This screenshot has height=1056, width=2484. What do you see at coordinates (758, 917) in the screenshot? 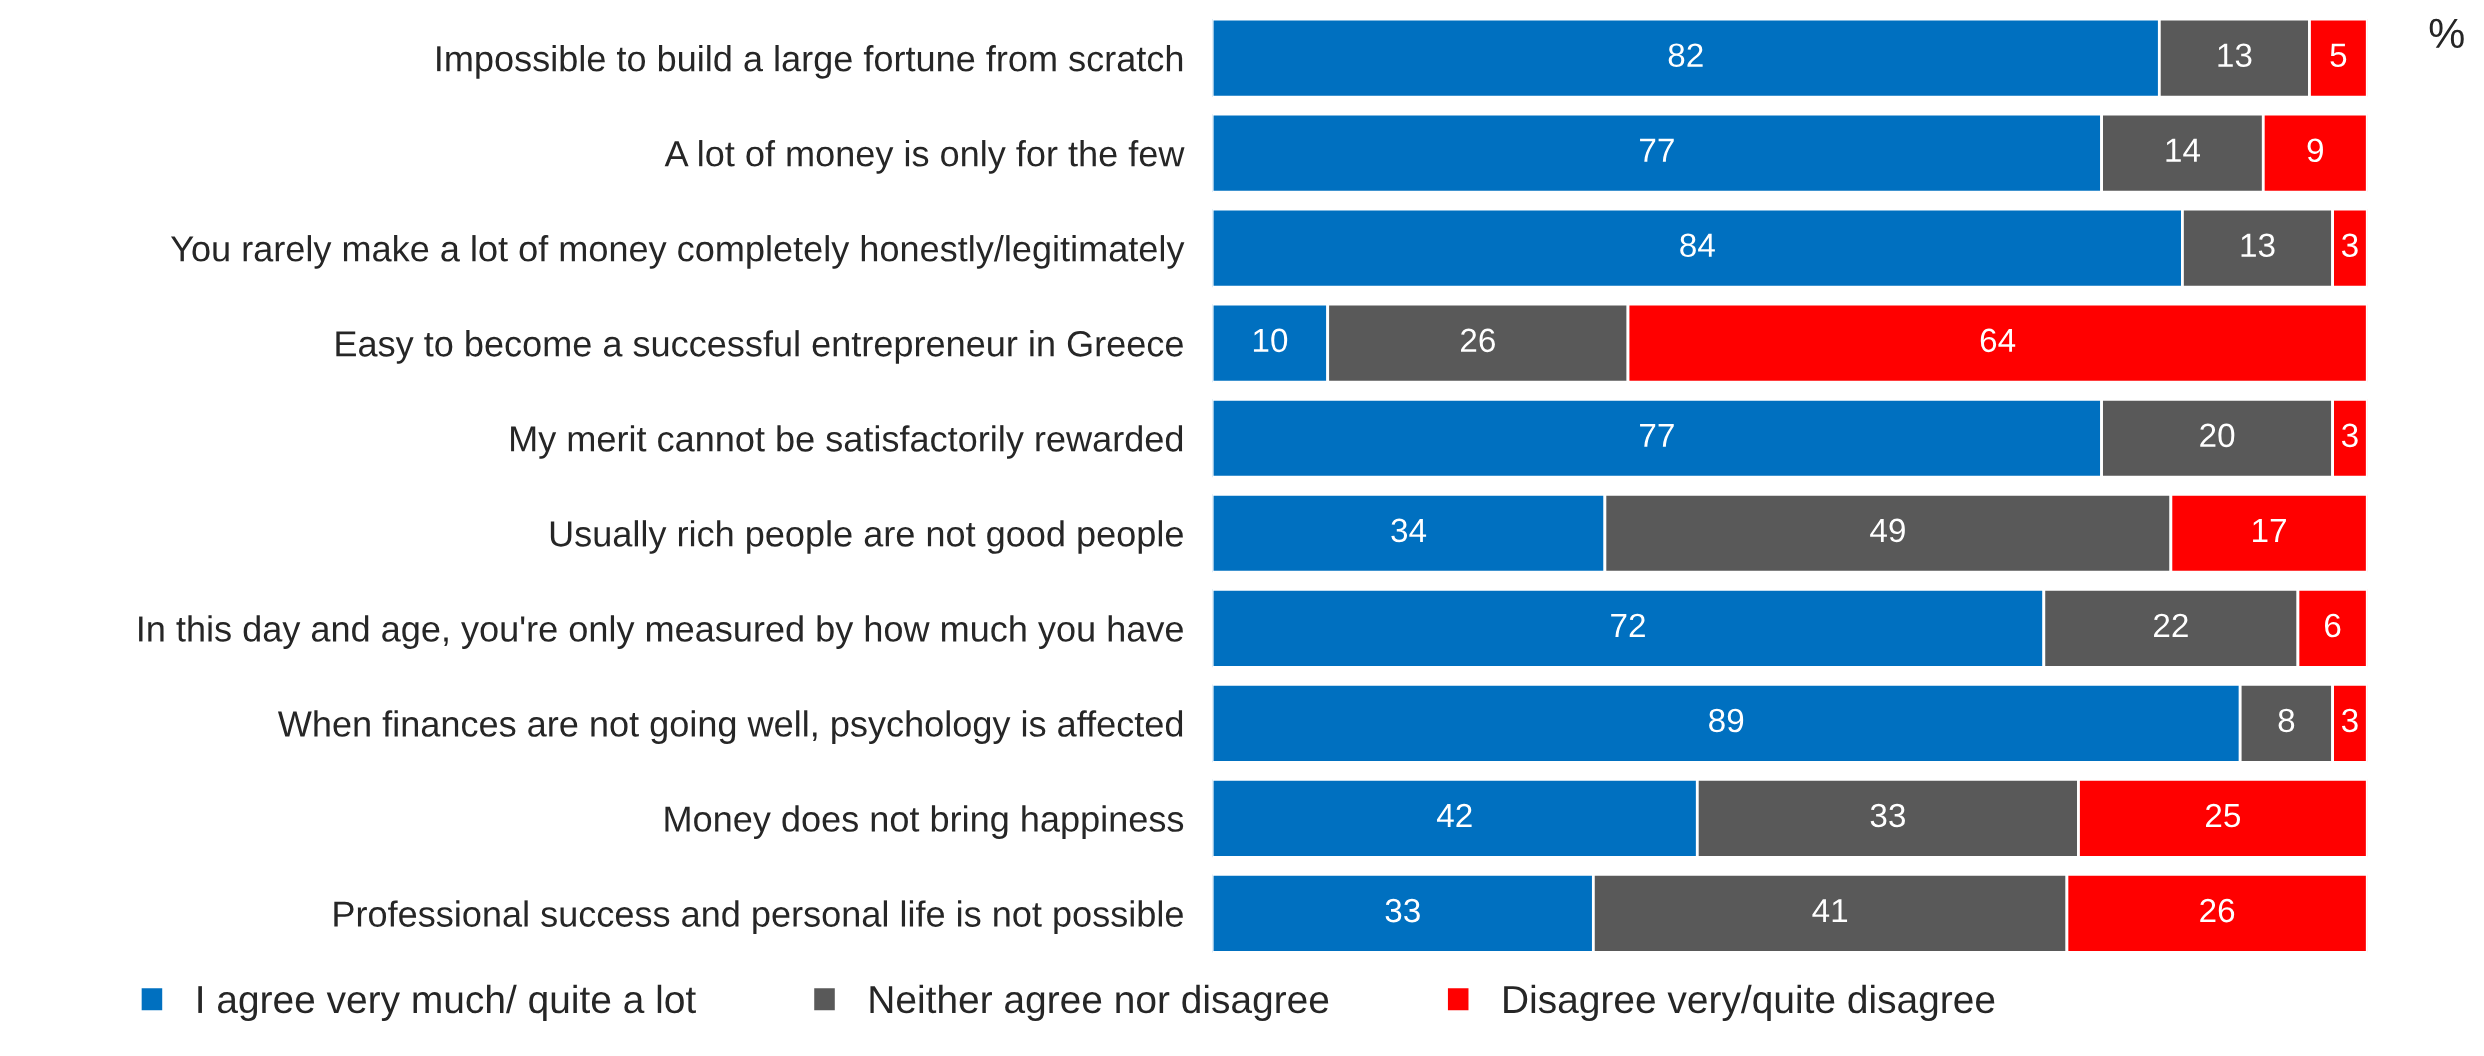
I see `y-tick-label: Professional success and personal life is not possible` at bounding box center [758, 917].